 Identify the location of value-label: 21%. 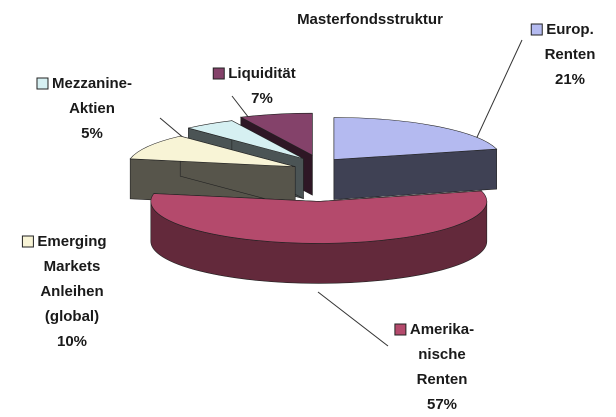
(570, 79).